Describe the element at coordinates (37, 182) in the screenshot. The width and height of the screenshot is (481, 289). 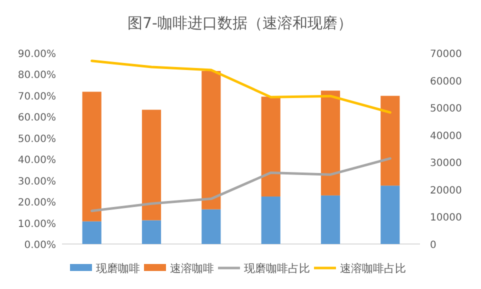
I see `y-tick-label: 30.00%` at that location.